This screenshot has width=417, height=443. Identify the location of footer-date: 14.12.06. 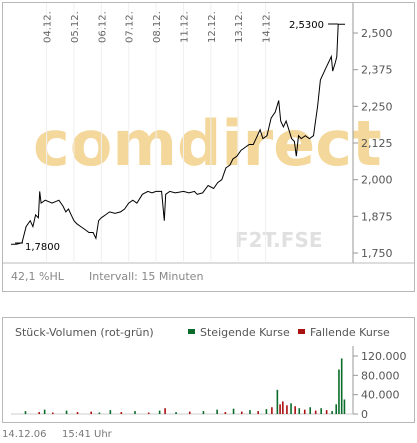
(24, 434).